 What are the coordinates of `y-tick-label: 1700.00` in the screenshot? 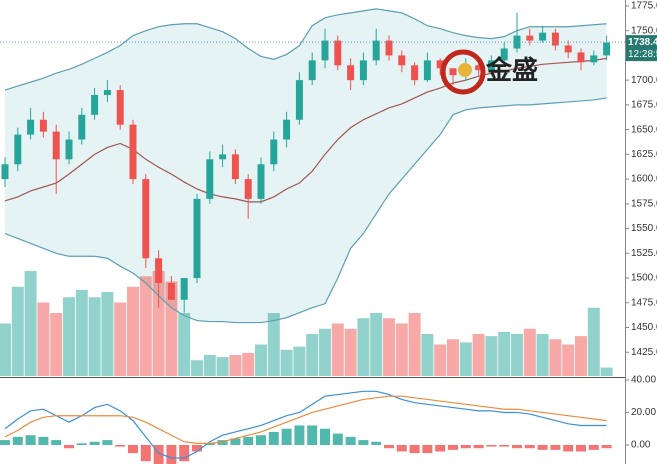 It's located at (644, 80).